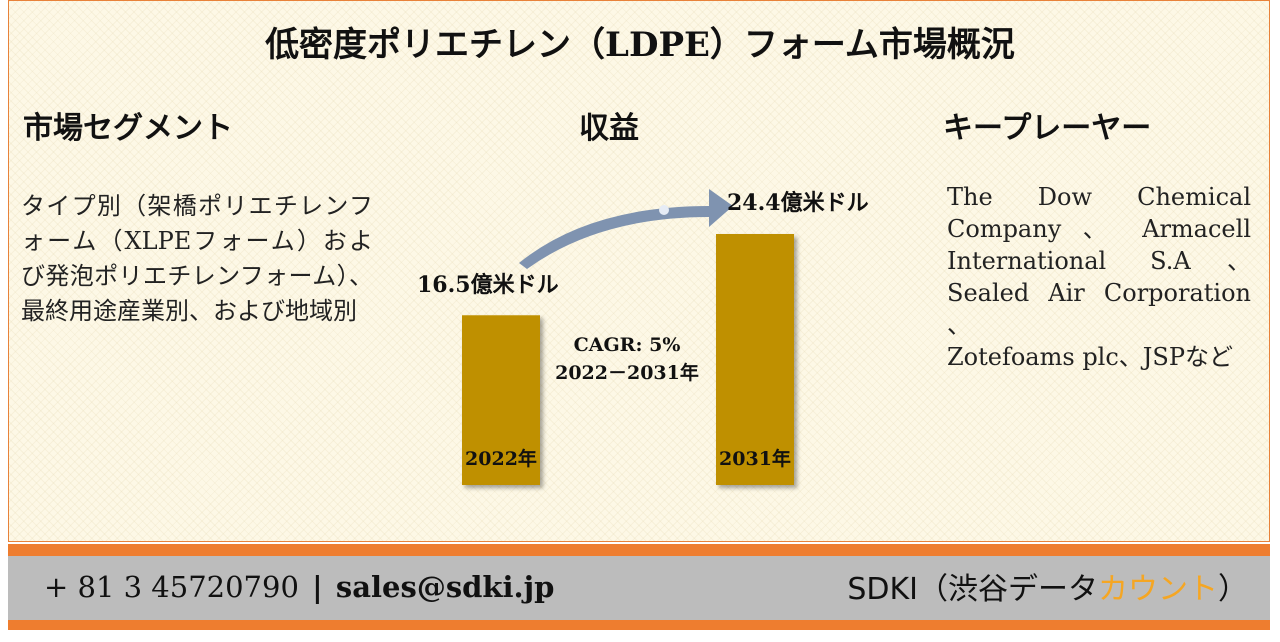  Describe the element at coordinates (1158, 589) in the screenshot. I see `brand-accent: カウント` at that location.